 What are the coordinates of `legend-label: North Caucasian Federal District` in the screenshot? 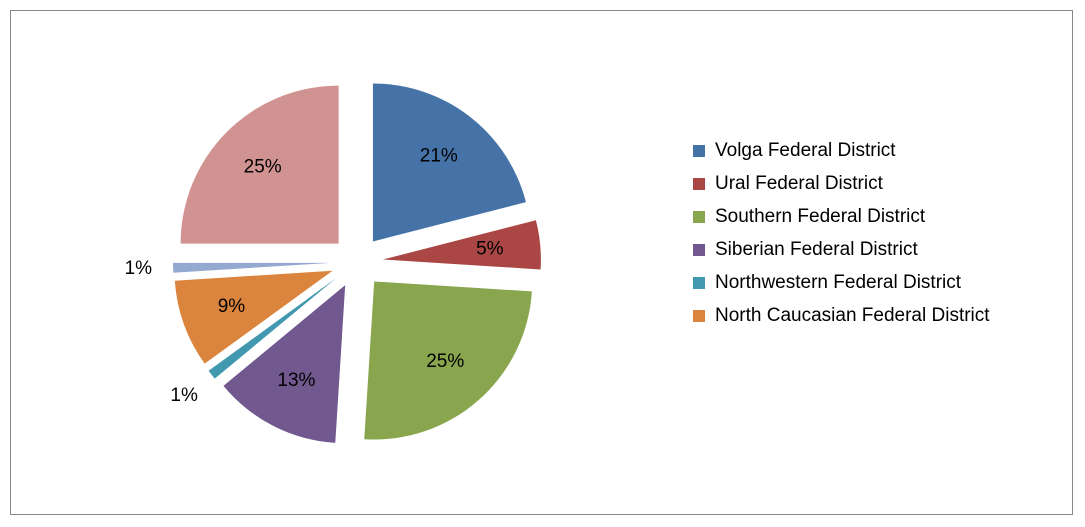 It's located at (852, 315).